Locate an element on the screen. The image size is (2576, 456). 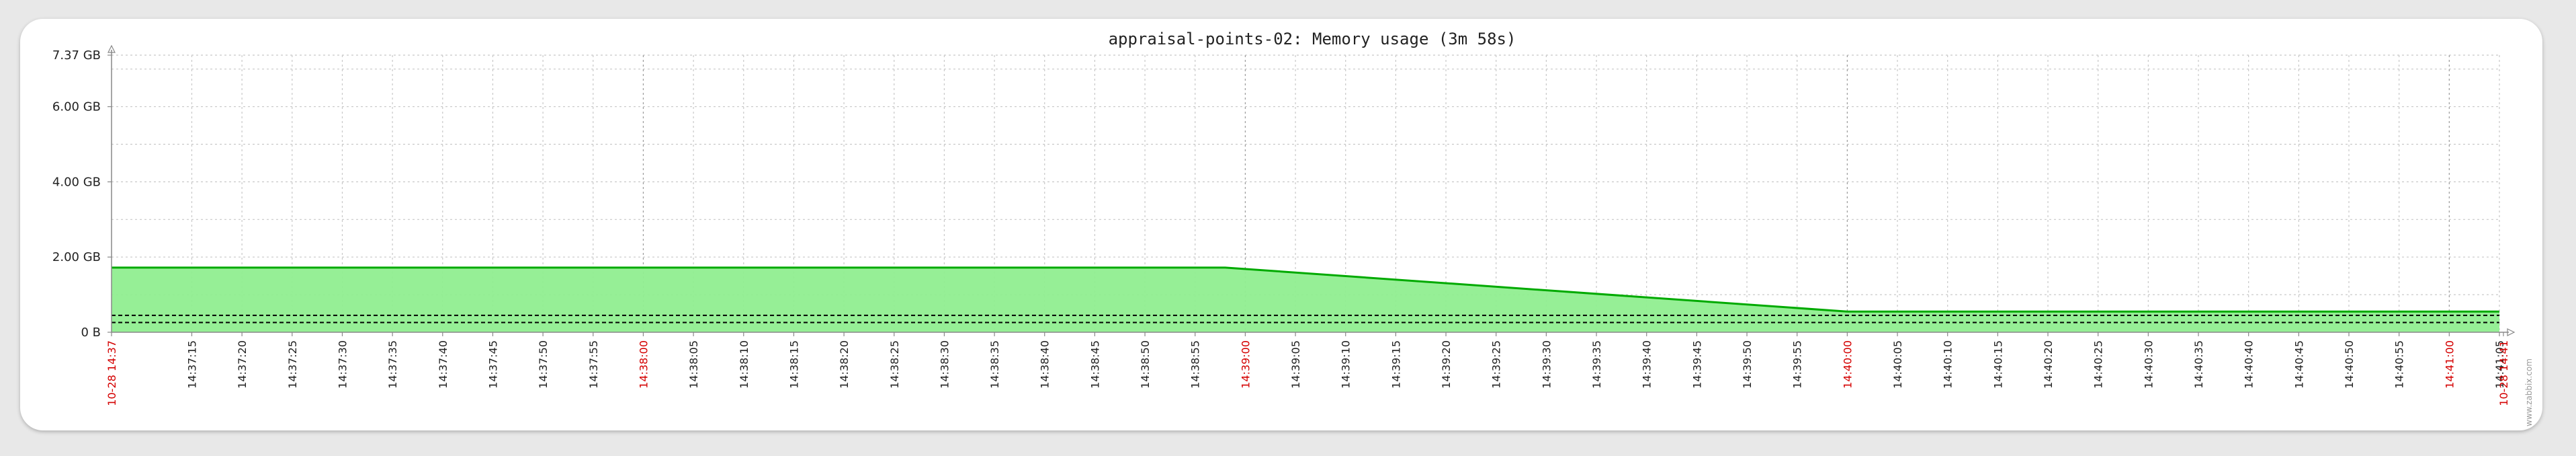
x-tick-label: 14:38:40 is located at coordinates (1045, 364).